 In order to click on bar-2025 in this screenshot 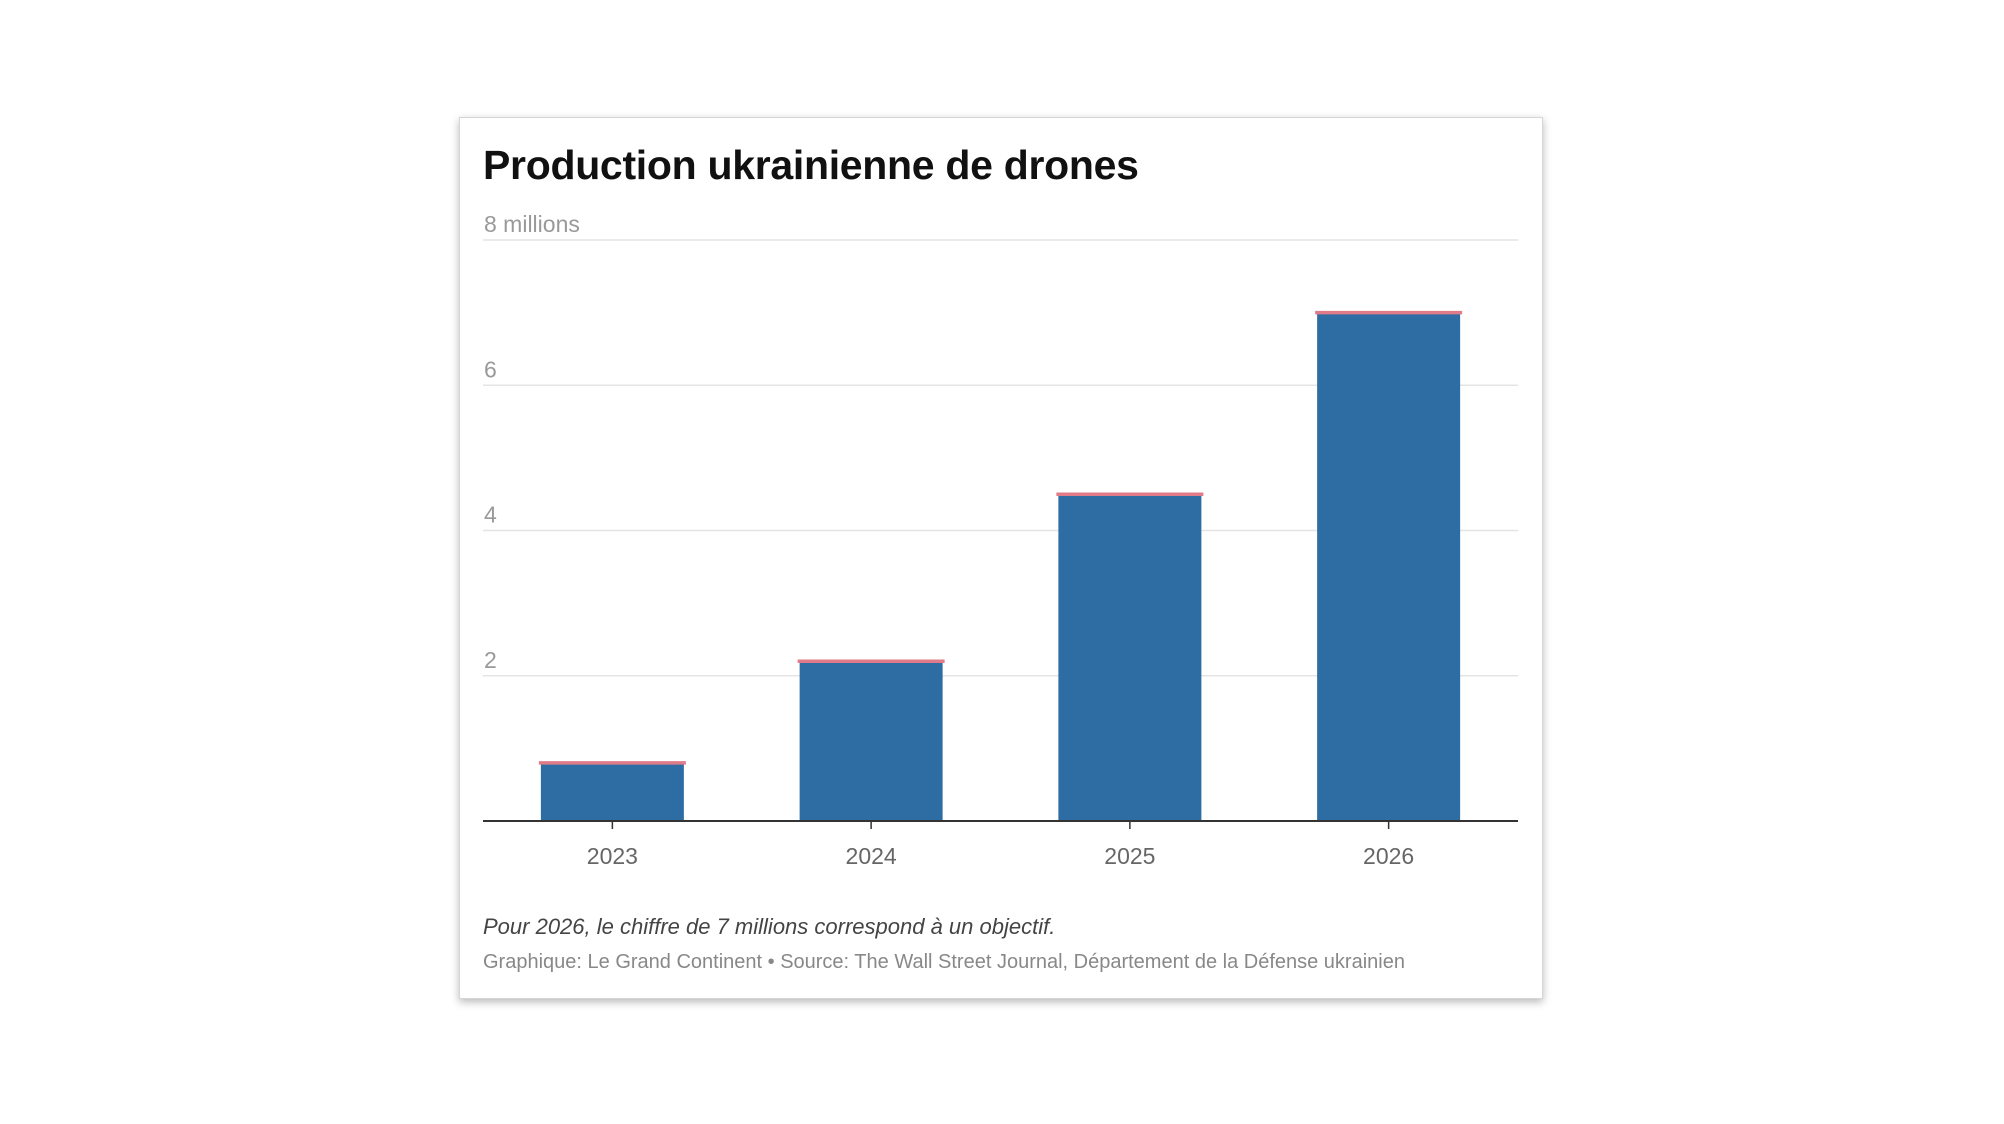, I will do `click(1130, 657)`.